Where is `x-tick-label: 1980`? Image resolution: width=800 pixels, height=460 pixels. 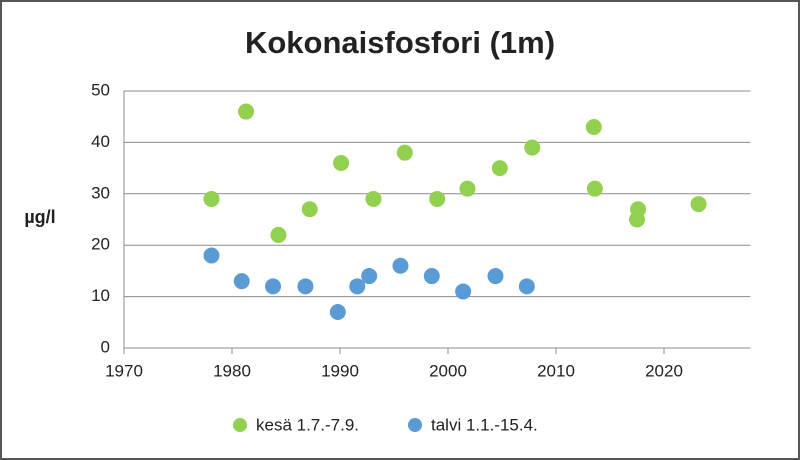 x-tick-label: 1980 is located at coordinates (232, 370).